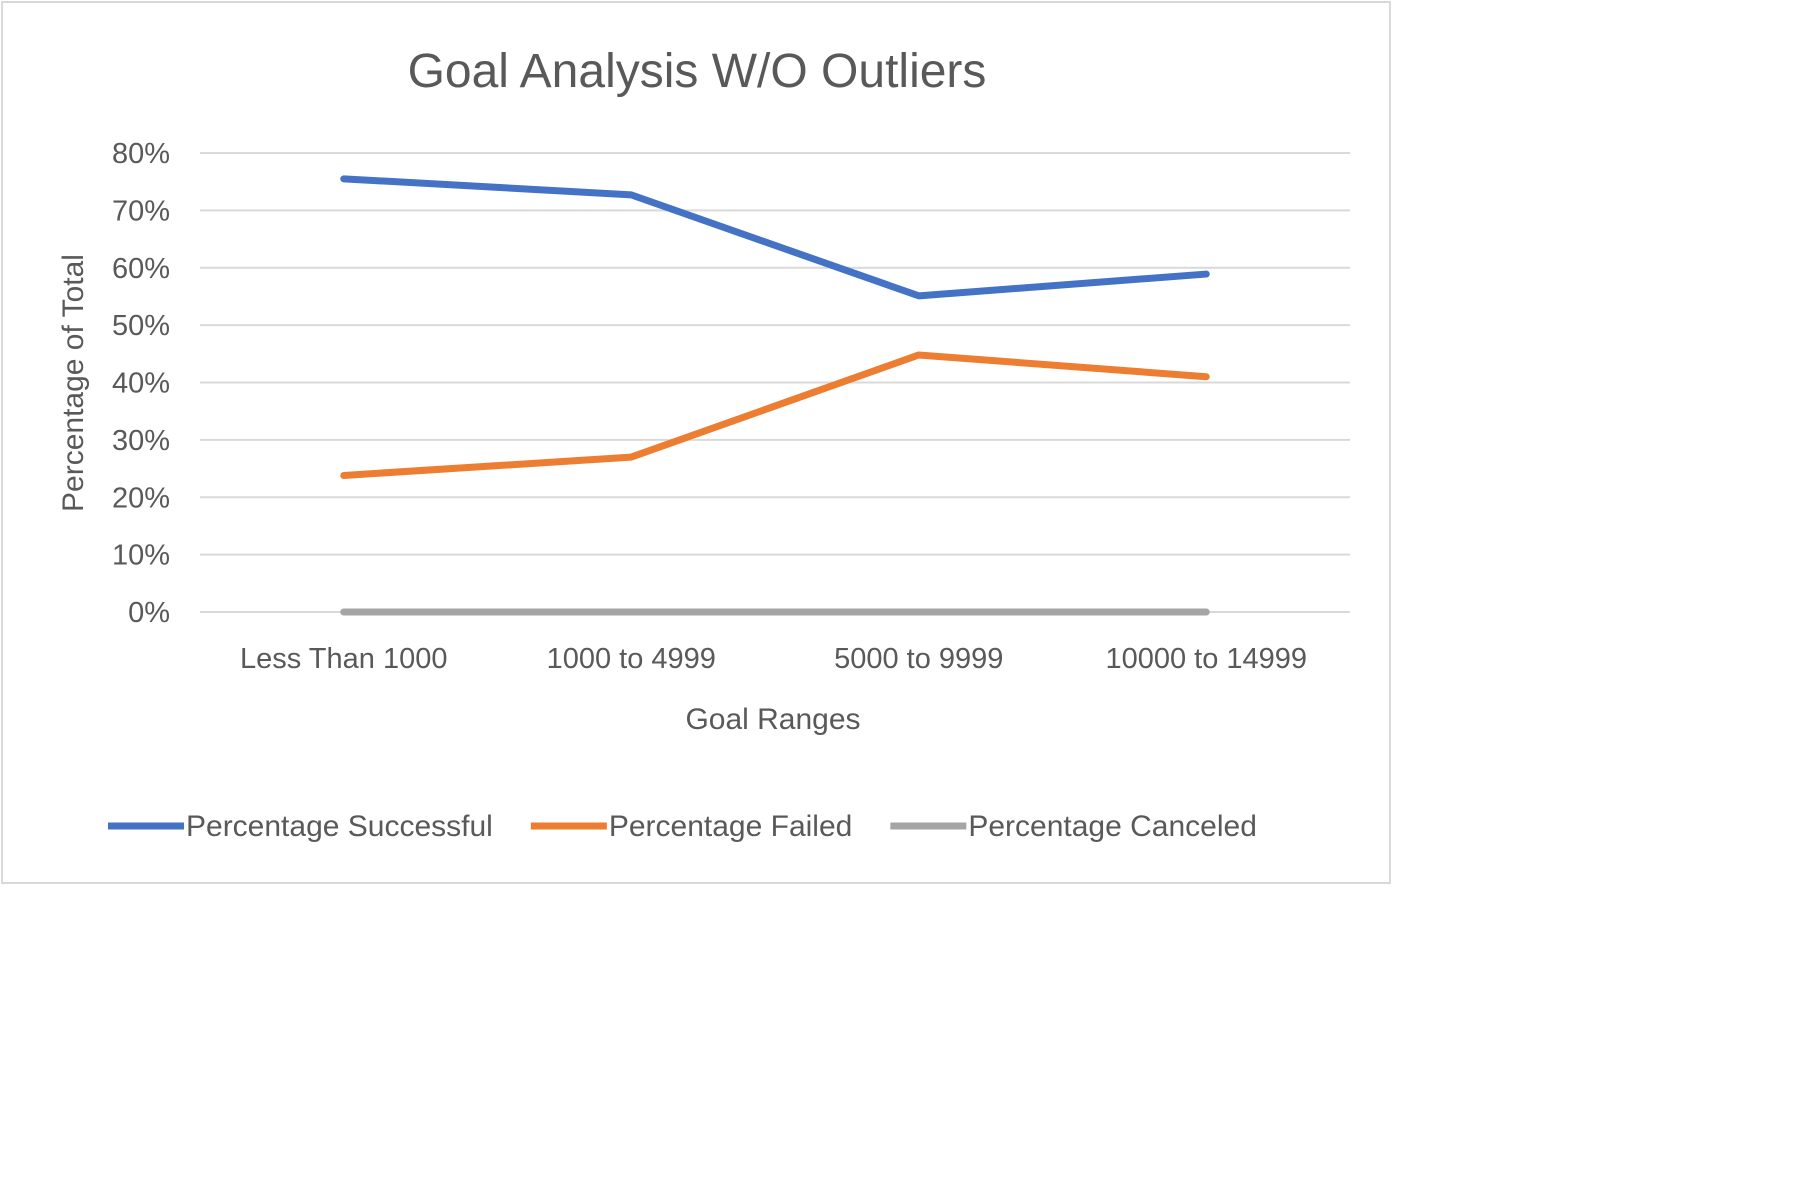  What do you see at coordinates (141, 498) in the screenshot?
I see `y-tick-label: 20%` at bounding box center [141, 498].